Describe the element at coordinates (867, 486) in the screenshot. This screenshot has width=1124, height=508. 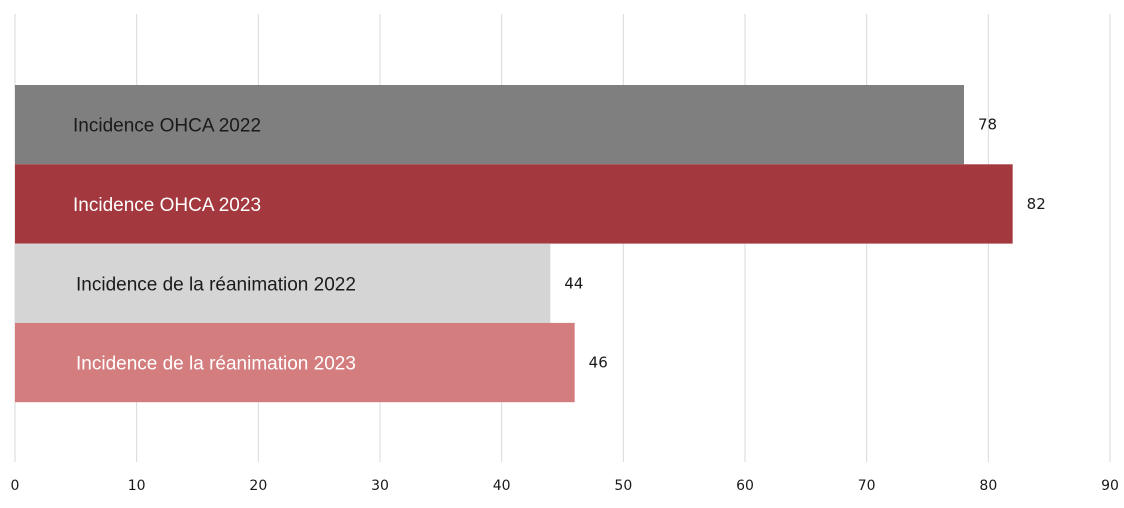
I see `x-tick-label: 70` at that location.